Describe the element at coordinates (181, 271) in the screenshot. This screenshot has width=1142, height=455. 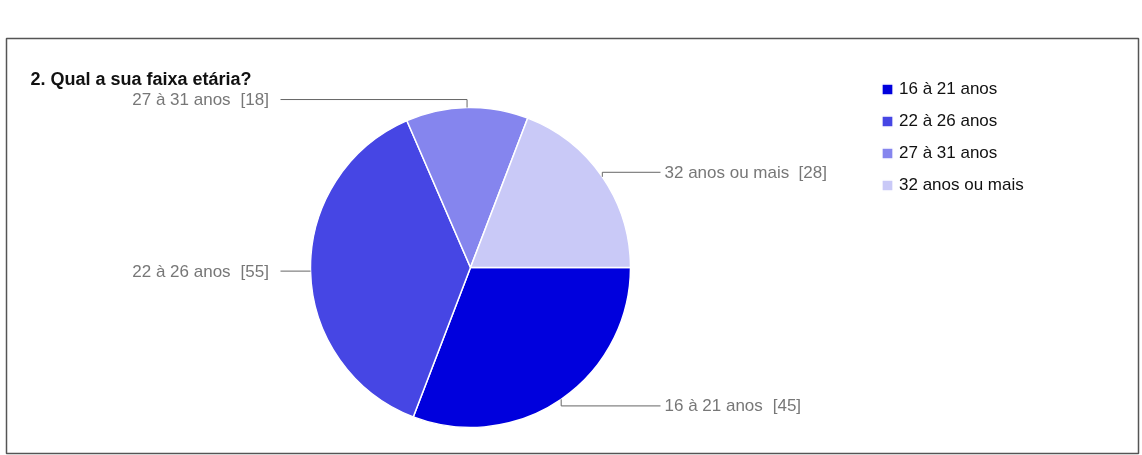
I see `slice-label: 22 à 26 anos` at that location.